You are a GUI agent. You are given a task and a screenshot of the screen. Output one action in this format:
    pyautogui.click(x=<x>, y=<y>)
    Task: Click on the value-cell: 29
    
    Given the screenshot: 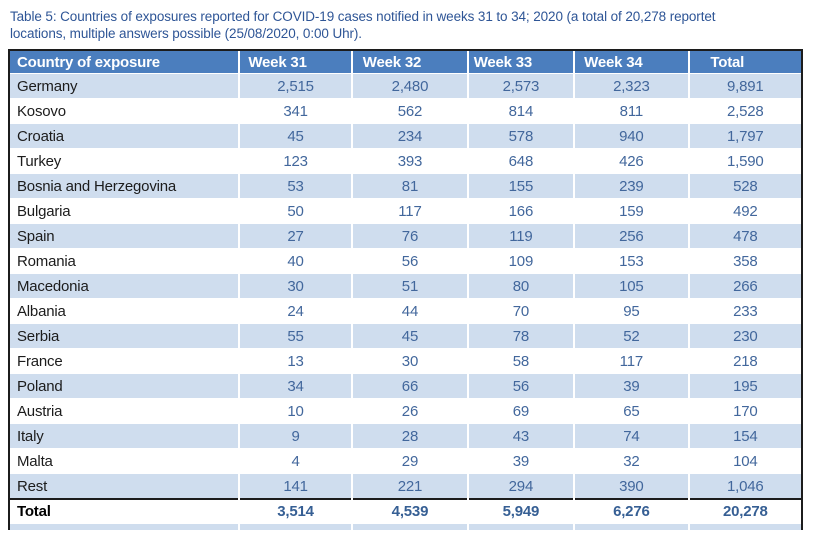 What is the action you would take?
    pyautogui.click(x=410, y=461)
    